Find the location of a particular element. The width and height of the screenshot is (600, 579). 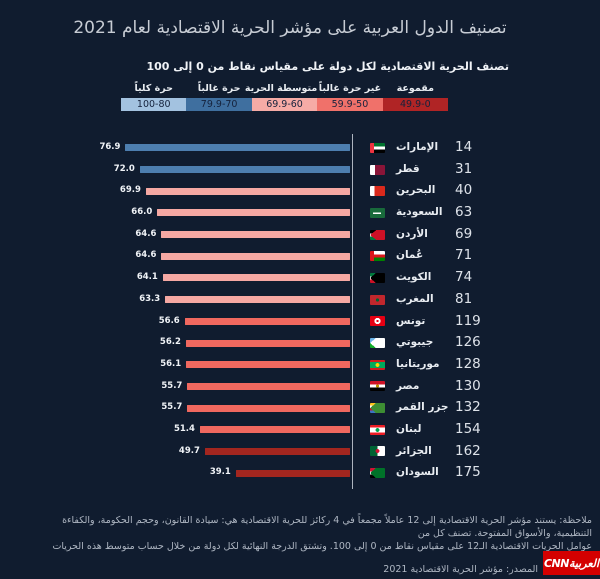

oman-flag-icon is located at coordinates (377, 256).